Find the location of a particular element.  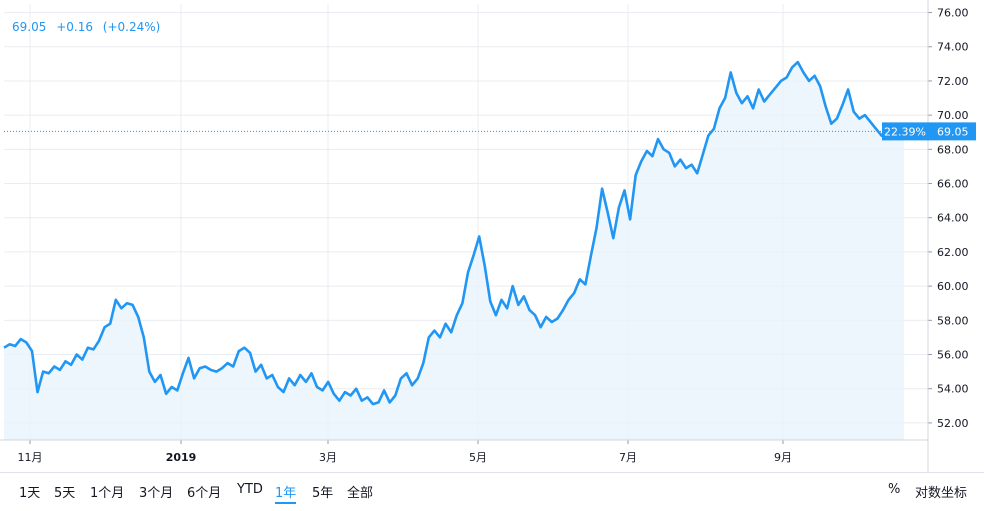

range-all-button: 全部 is located at coordinates (360, 493).